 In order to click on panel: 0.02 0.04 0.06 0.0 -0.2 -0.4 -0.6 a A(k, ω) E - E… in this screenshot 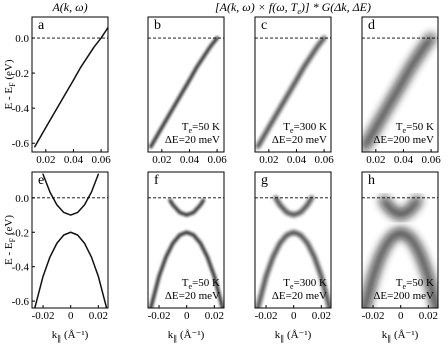, I will do `click(57, 83)`.